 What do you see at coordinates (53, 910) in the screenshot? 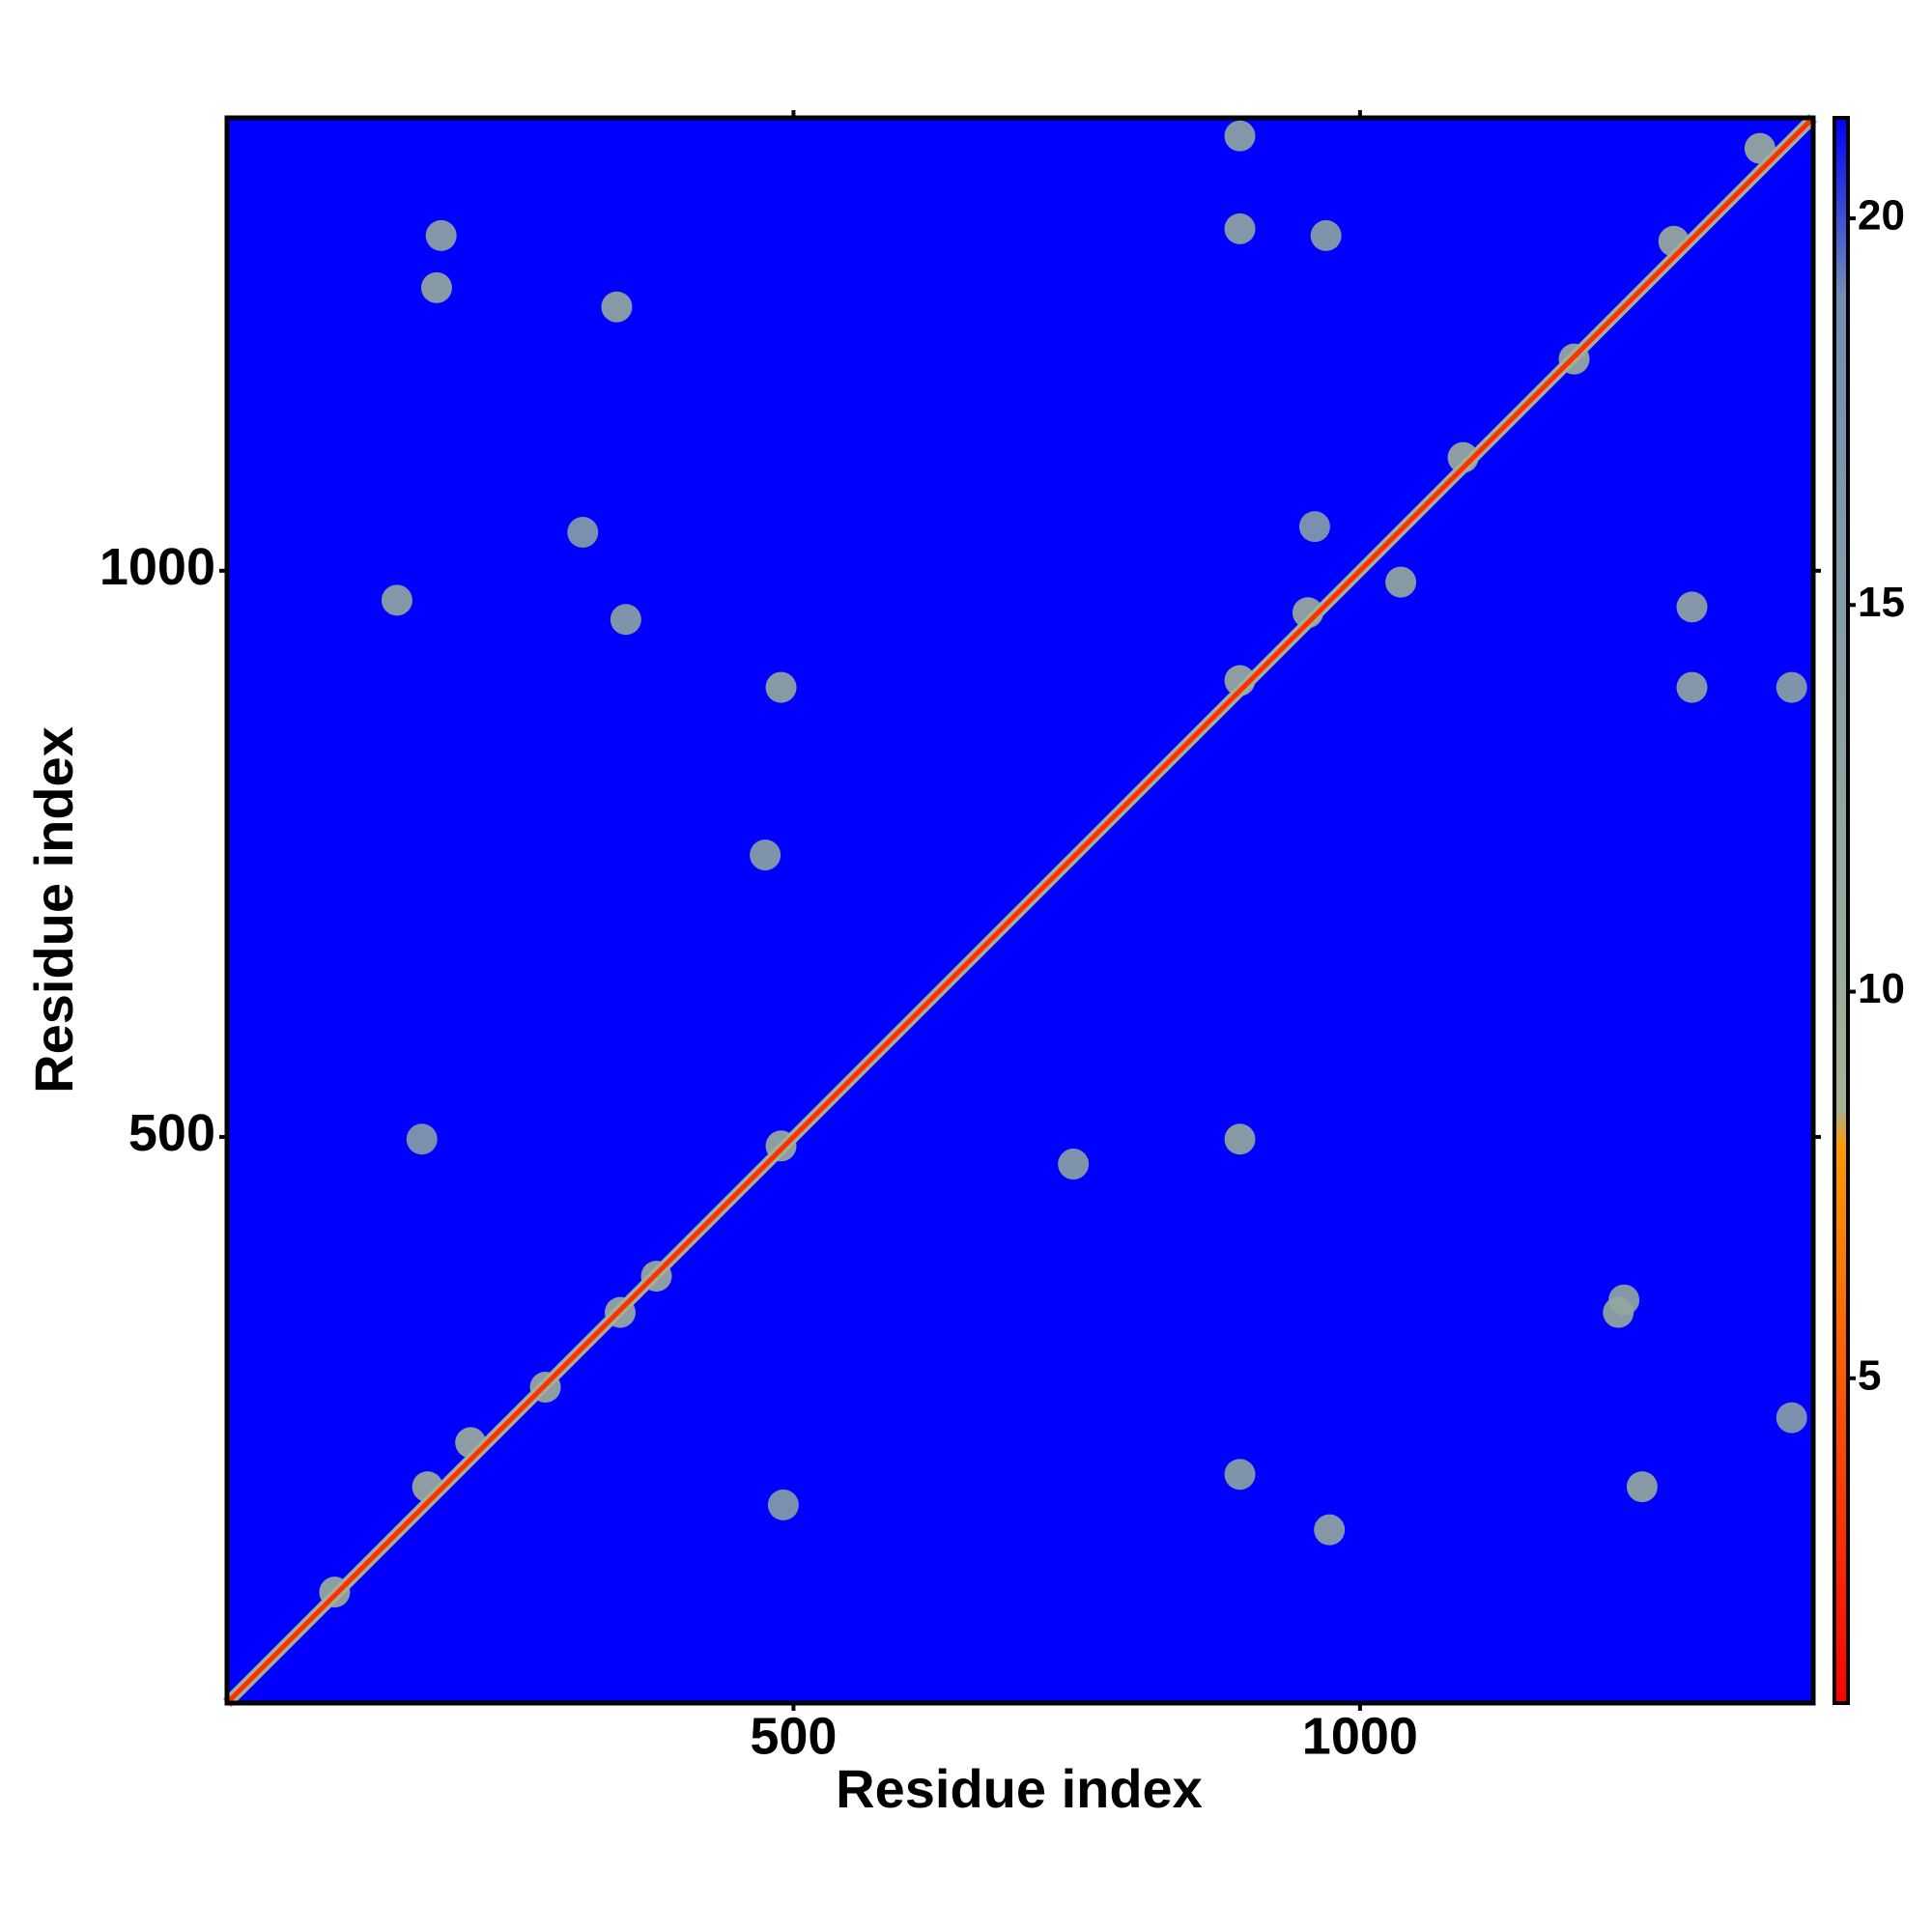
I see `y-axis-title: Residue index` at bounding box center [53, 910].